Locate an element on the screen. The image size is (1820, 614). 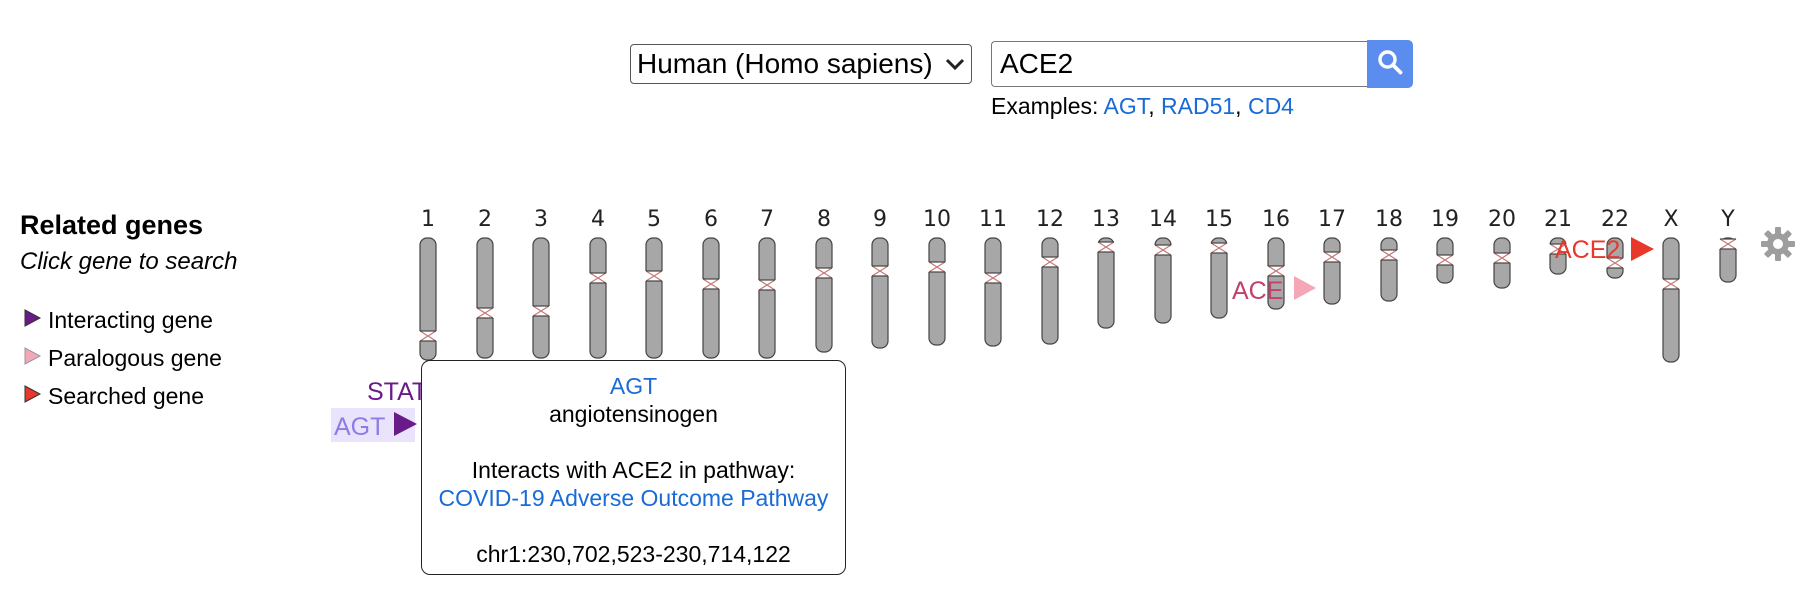
chromosome-label: 18 is located at coordinates (1389, 219).